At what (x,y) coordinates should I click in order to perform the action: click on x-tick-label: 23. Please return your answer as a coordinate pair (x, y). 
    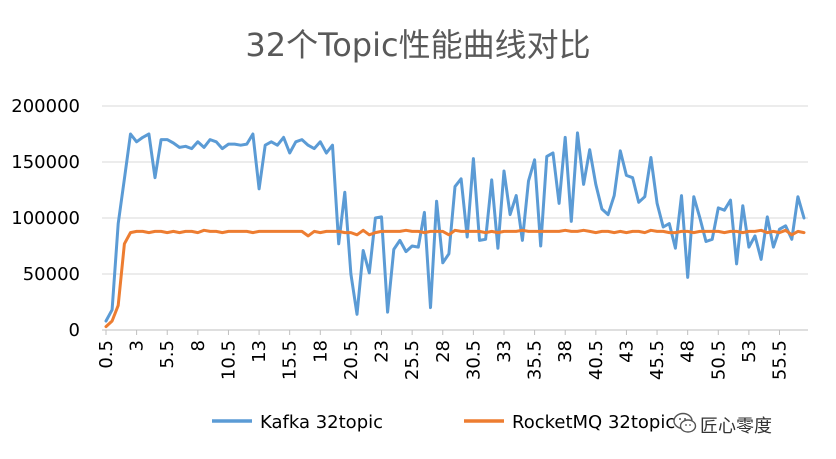
    Looking at the image, I should click on (382, 351).